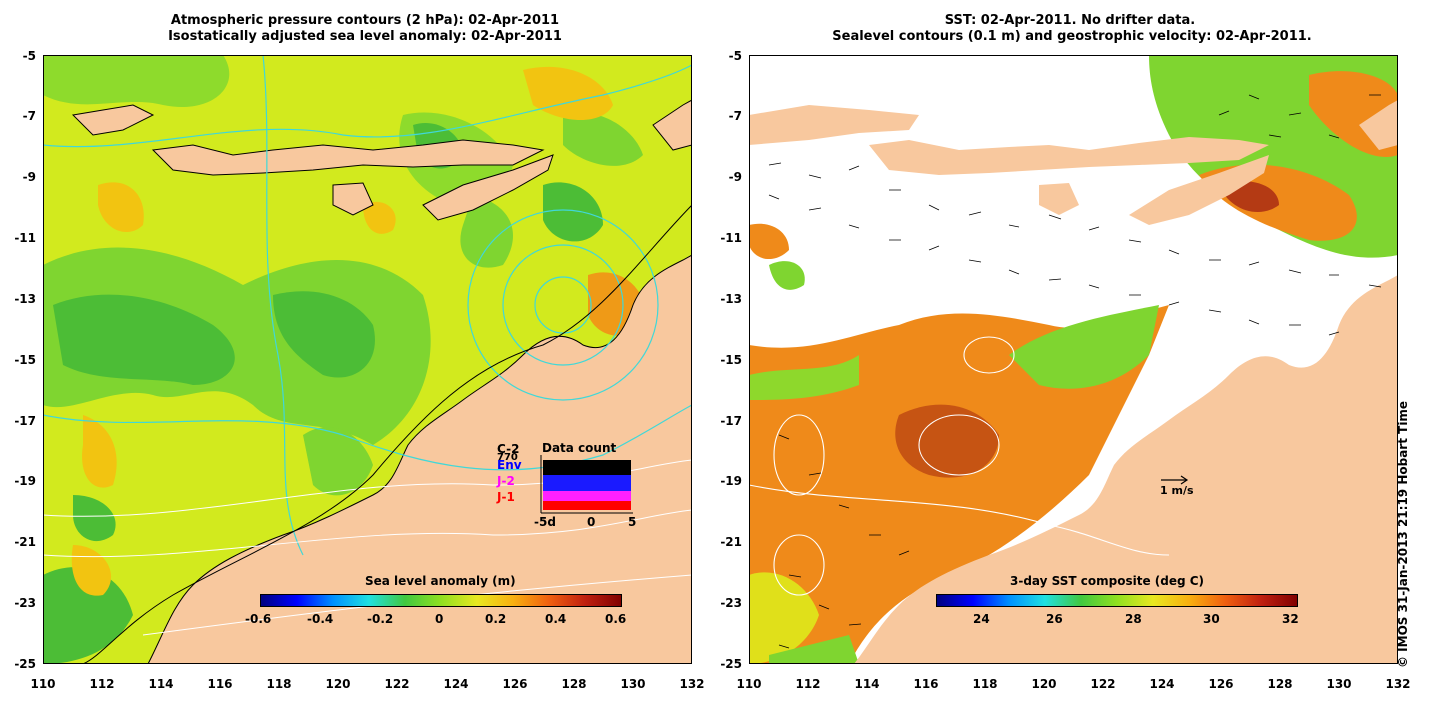 This screenshot has width=1440, height=710. Describe the element at coordinates (731, 360) in the screenshot. I see `right-ytick-5: -15` at that location.